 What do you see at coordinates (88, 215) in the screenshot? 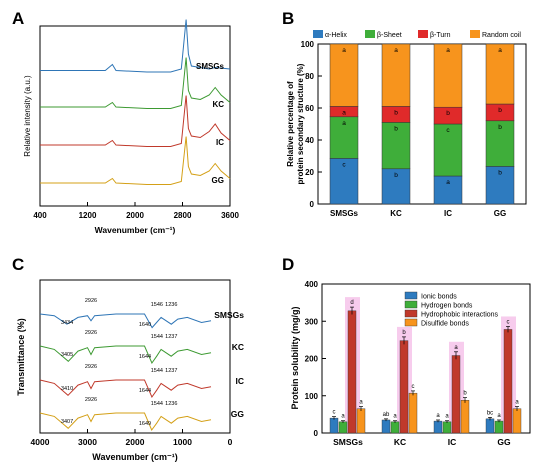
I see `panel-a-xtick-label: 1200` at bounding box center [88, 215].